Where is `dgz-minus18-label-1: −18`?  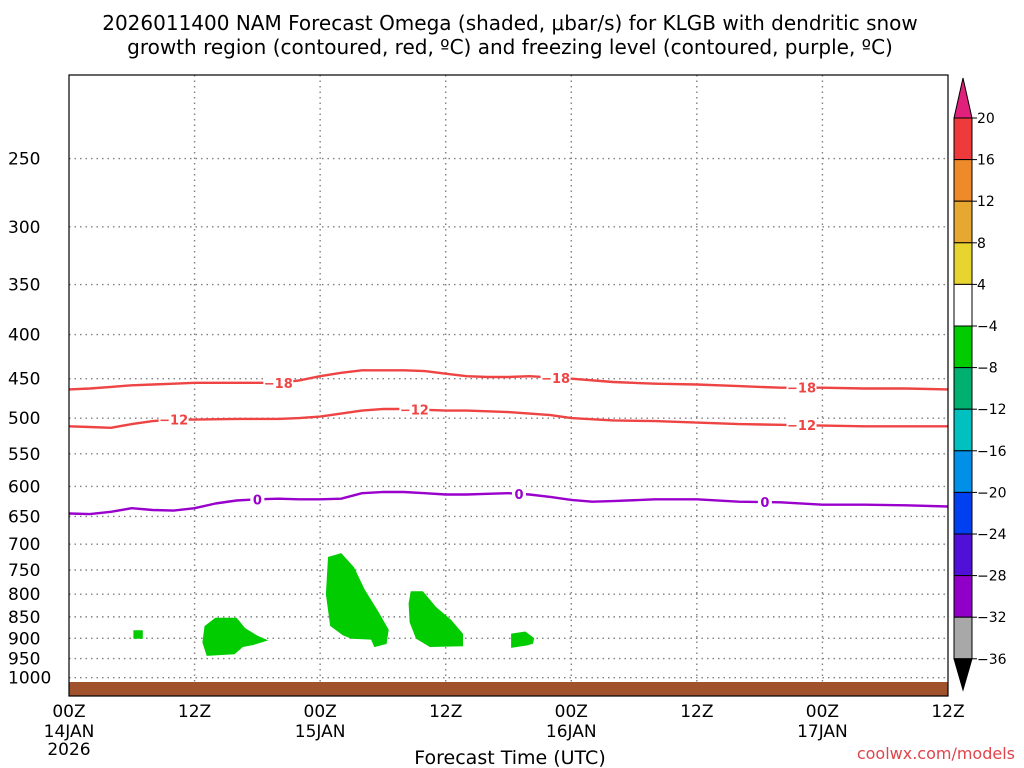
dgz-minus18-label-1: −18 is located at coordinates (555, 379).